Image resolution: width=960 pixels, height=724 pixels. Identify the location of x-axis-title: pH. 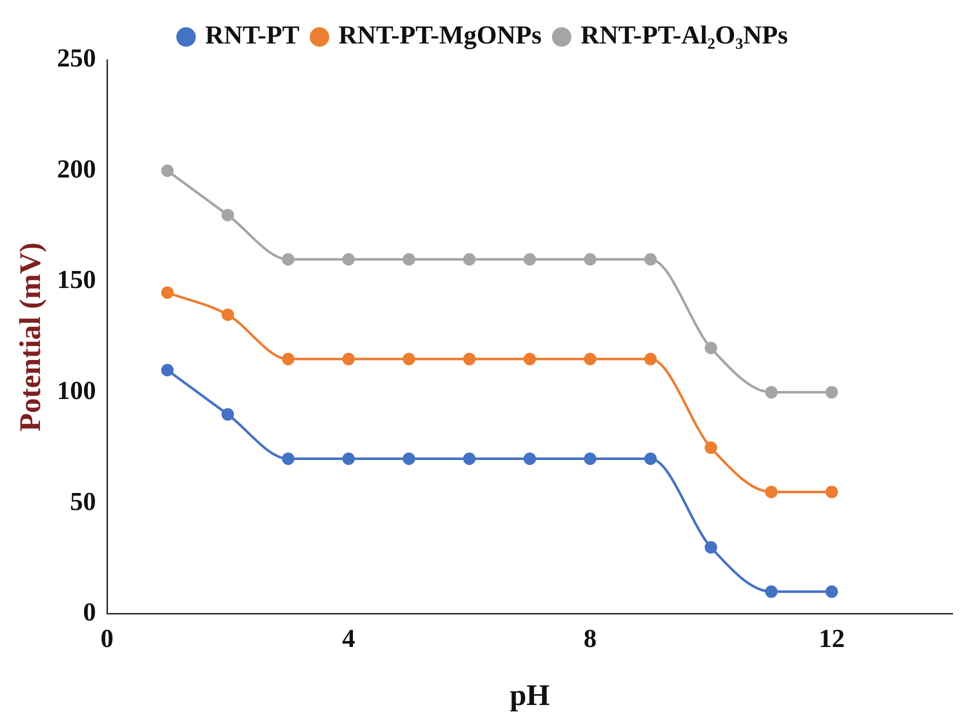
(530, 695).